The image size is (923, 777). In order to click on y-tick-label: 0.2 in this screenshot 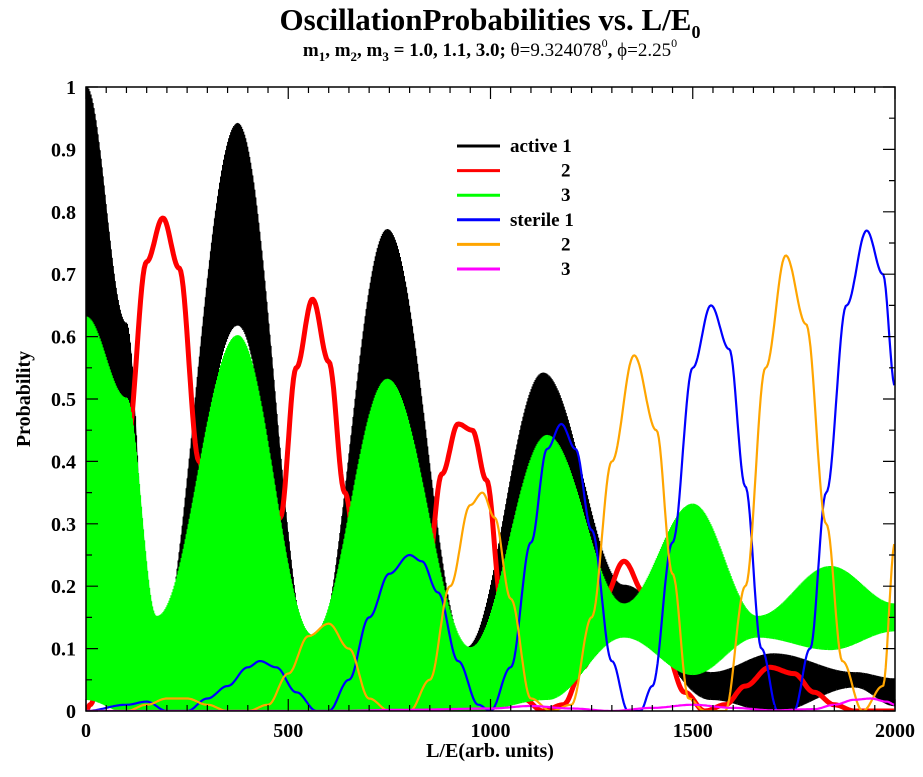, I will do `click(63, 587)`.